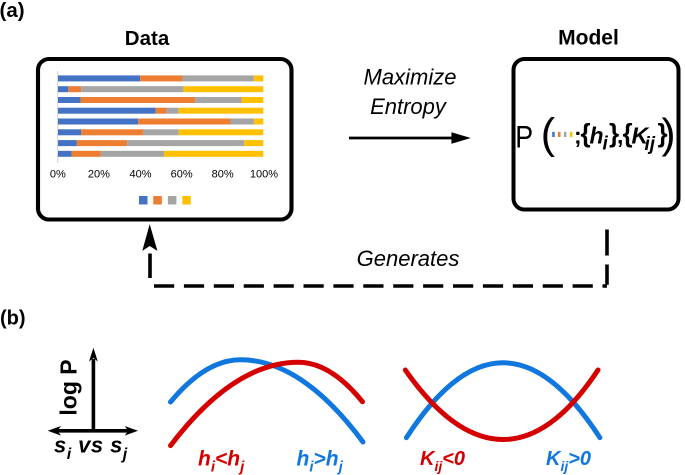 The width and height of the screenshot is (685, 475). What do you see at coordinates (182, 175) in the screenshot?
I see `svg-text: 60%` at bounding box center [182, 175].